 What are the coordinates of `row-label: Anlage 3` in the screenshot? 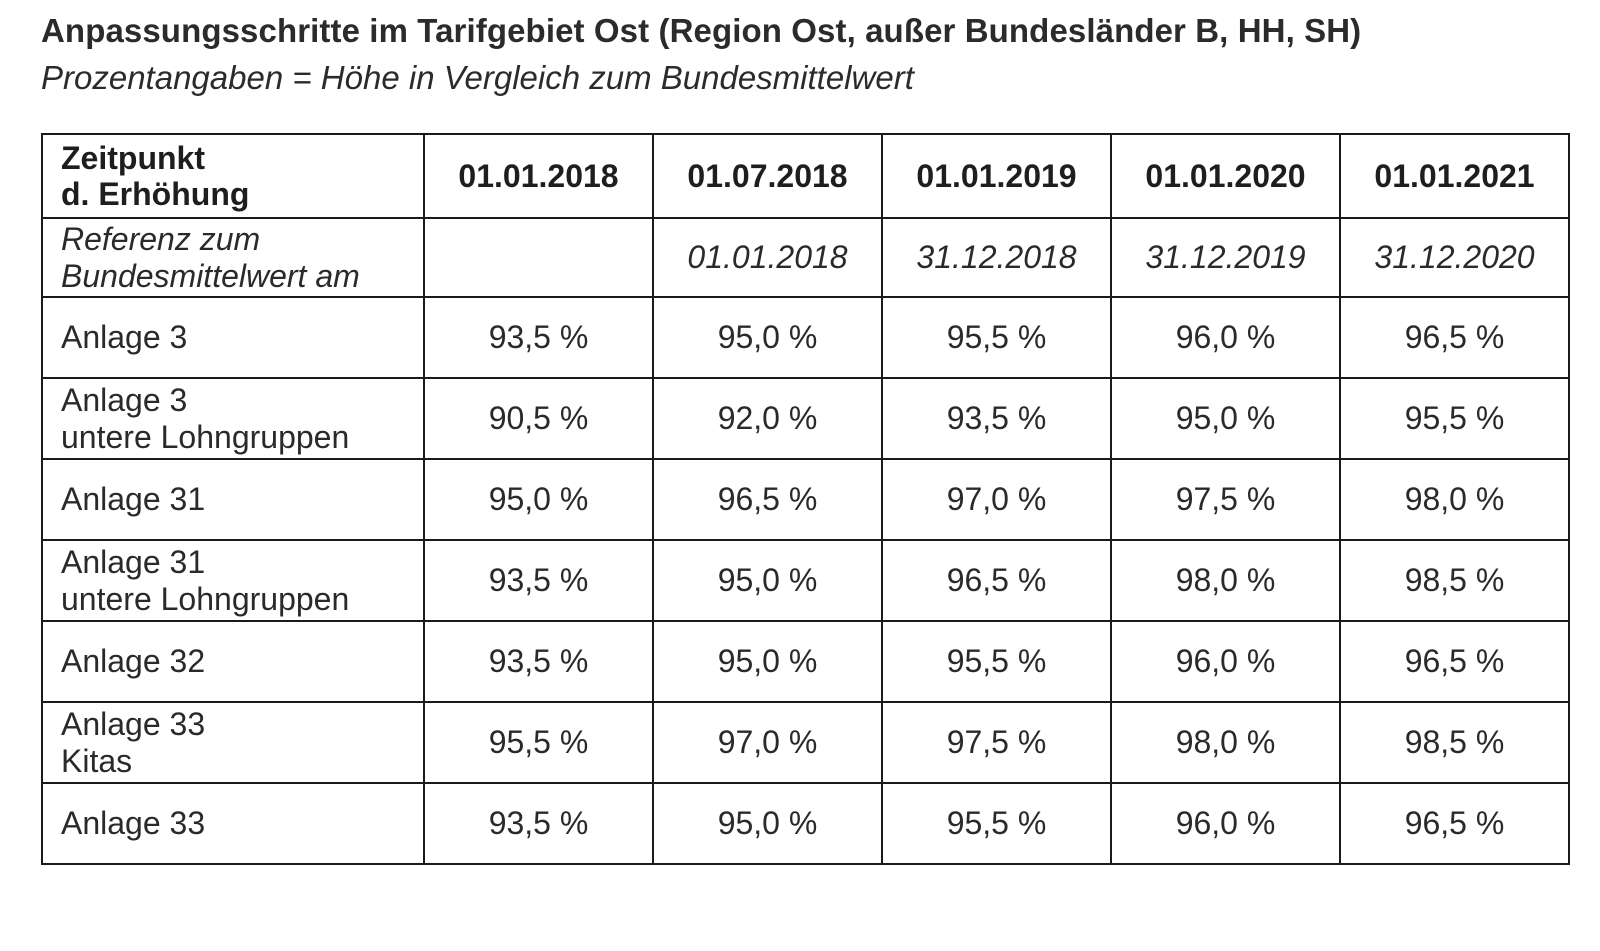 It's located at (233, 337).